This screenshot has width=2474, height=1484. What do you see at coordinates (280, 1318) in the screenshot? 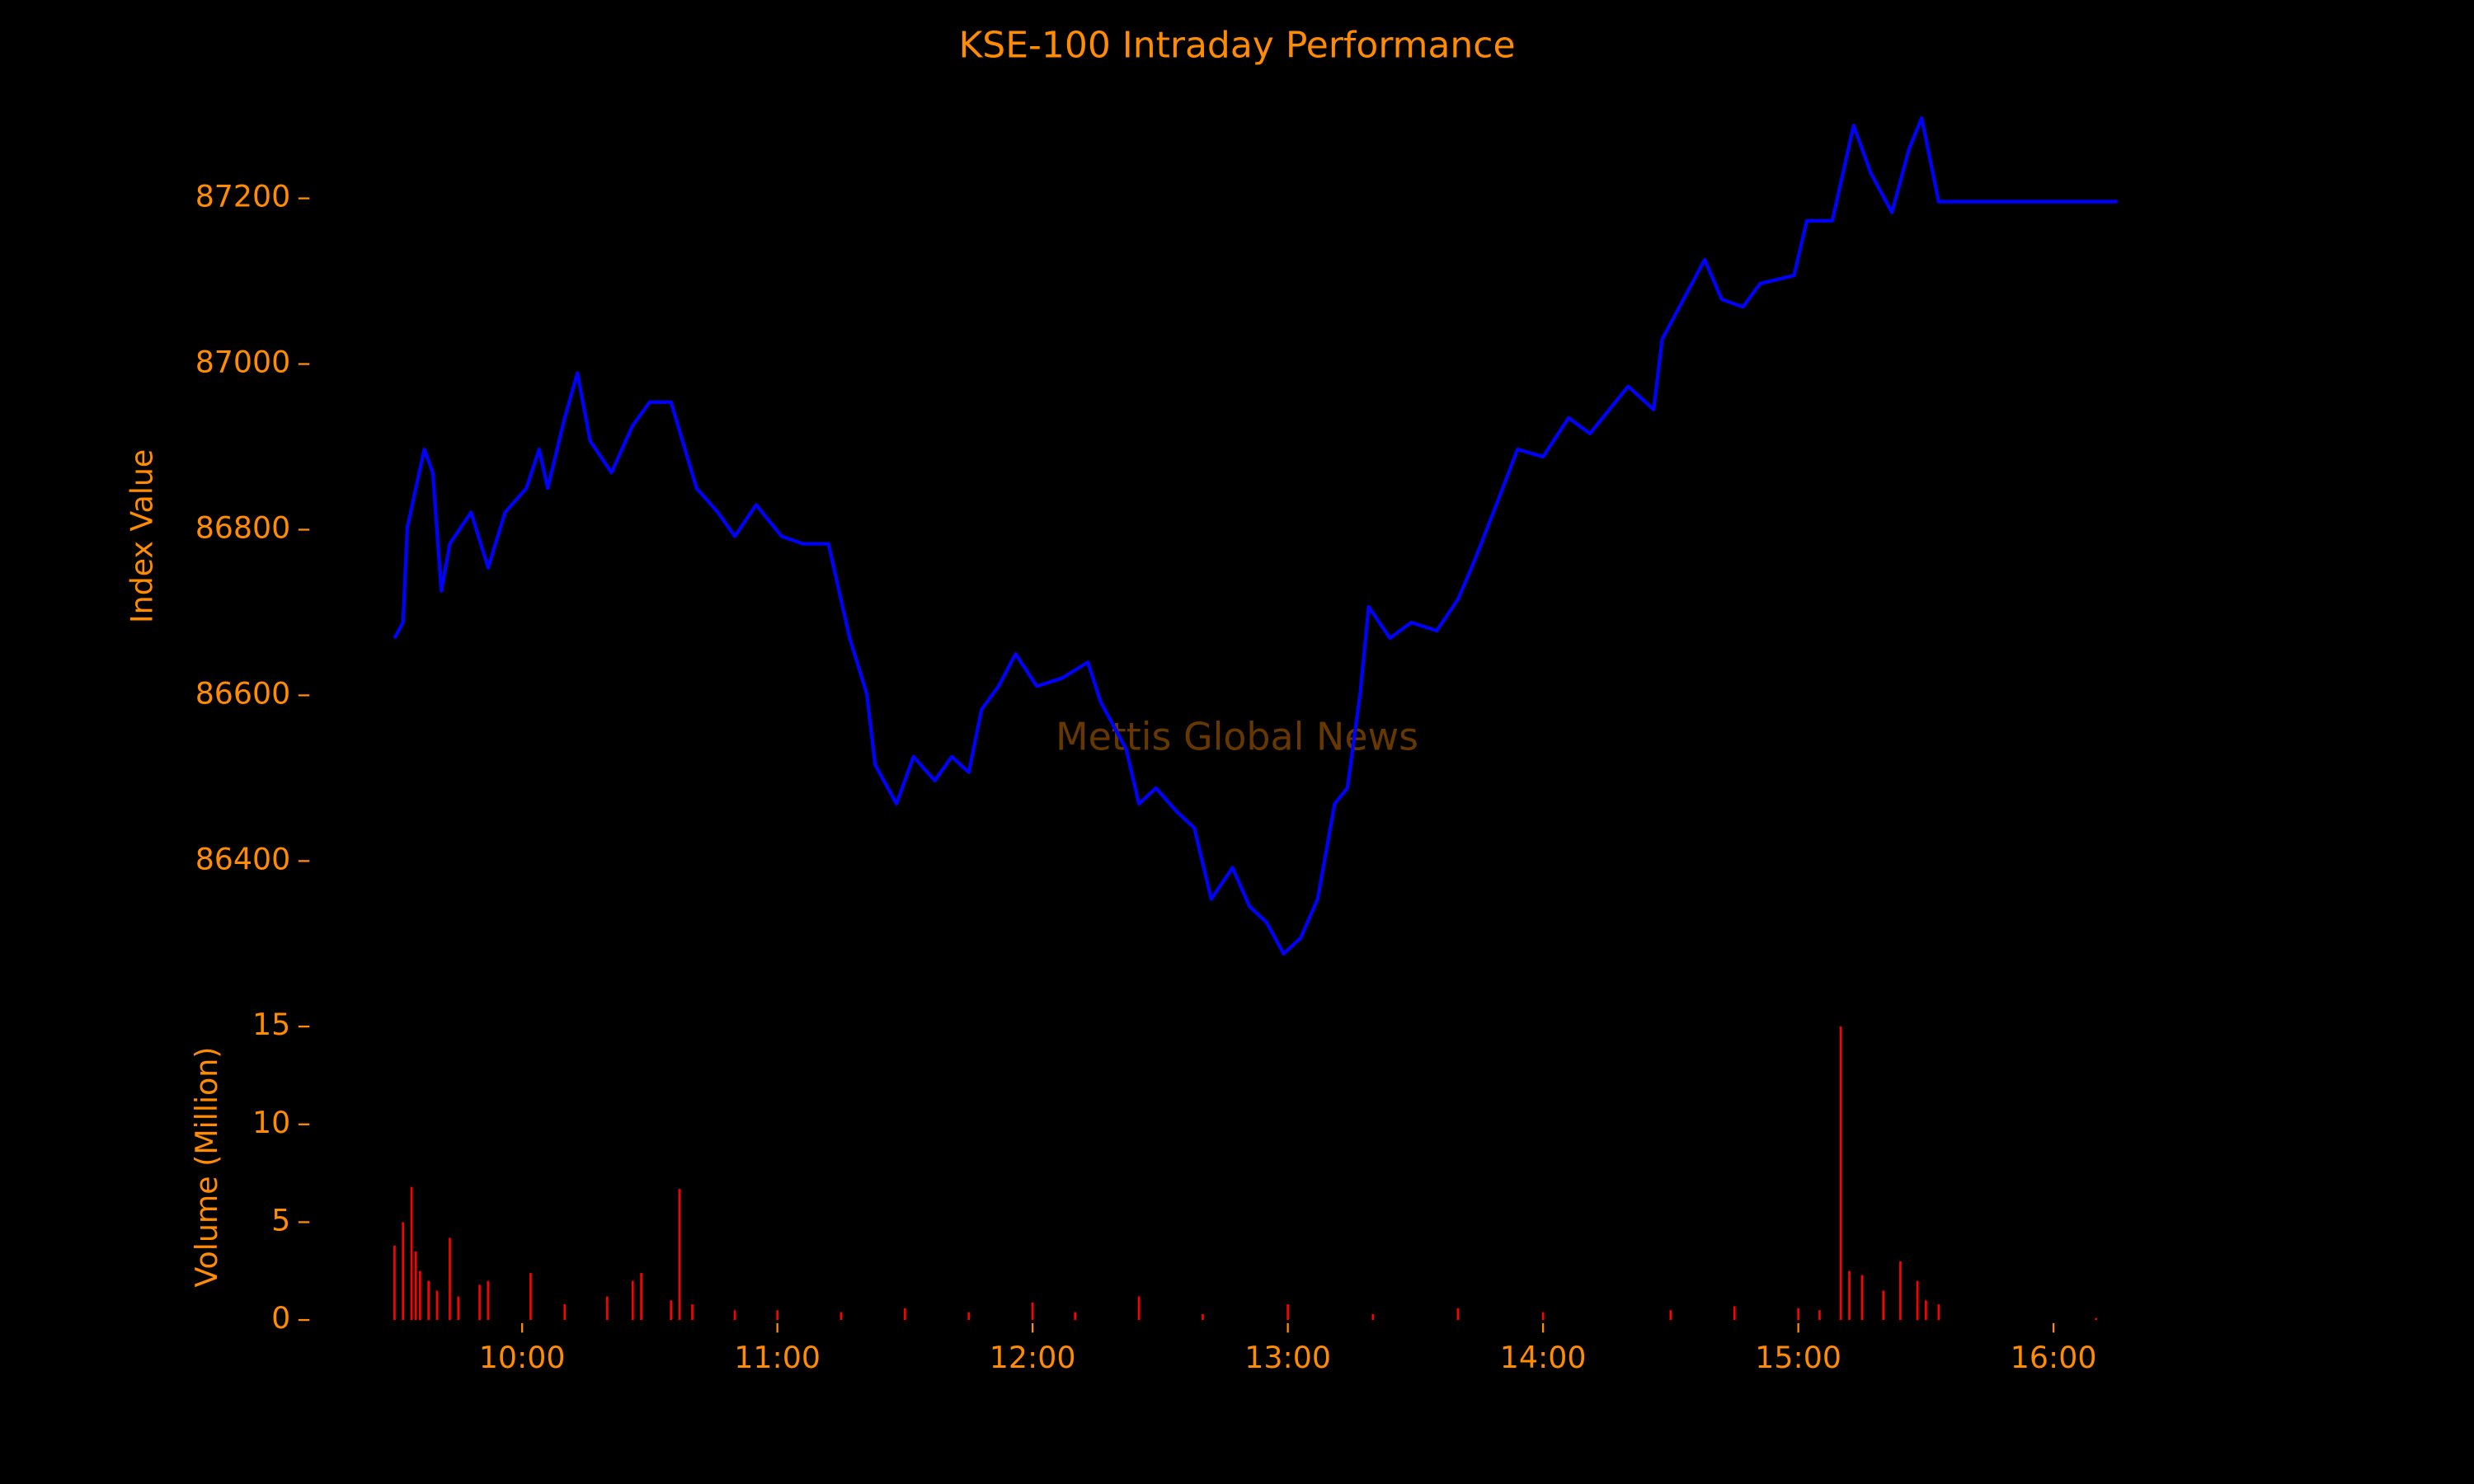
I see `y-tick-label: 0` at bounding box center [280, 1318].